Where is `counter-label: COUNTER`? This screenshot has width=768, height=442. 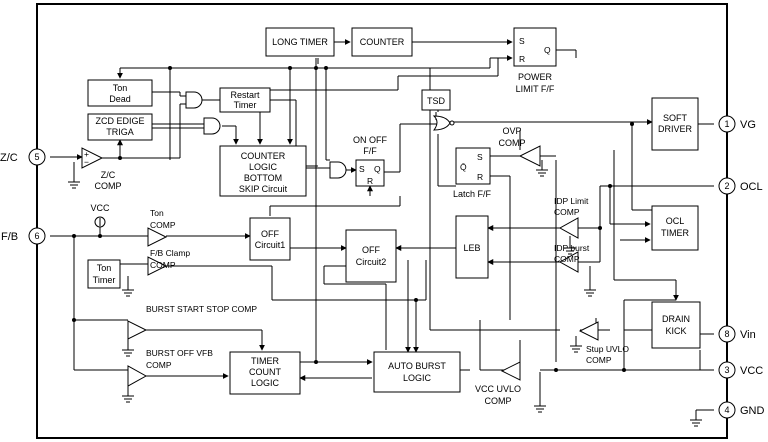
counter-label: COUNTER is located at coordinates (382, 42).